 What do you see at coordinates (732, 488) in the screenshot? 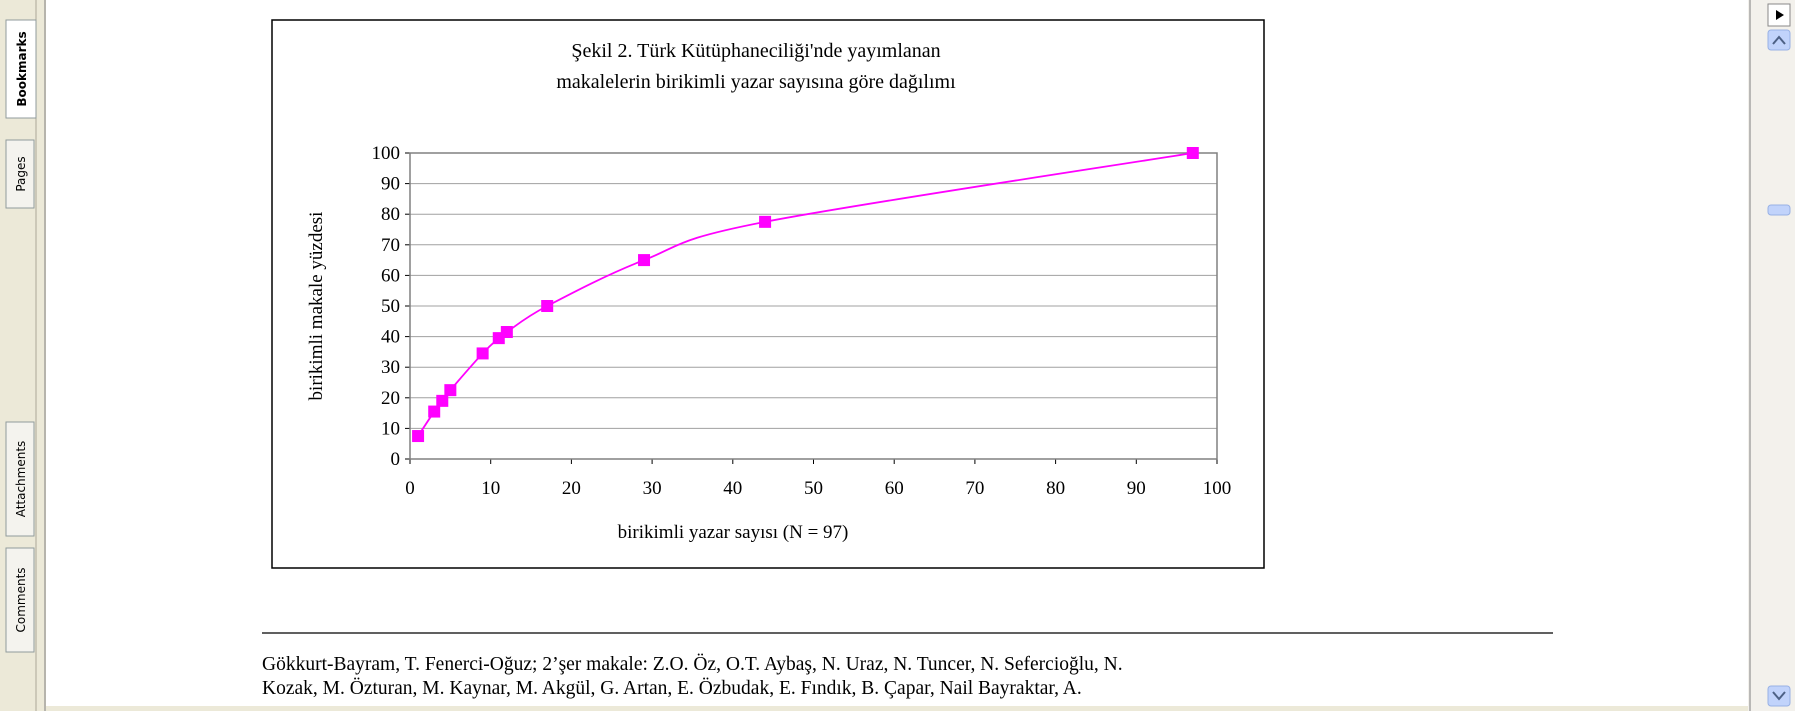
I see `x-tick-label: 40` at bounding box center [732, 488].